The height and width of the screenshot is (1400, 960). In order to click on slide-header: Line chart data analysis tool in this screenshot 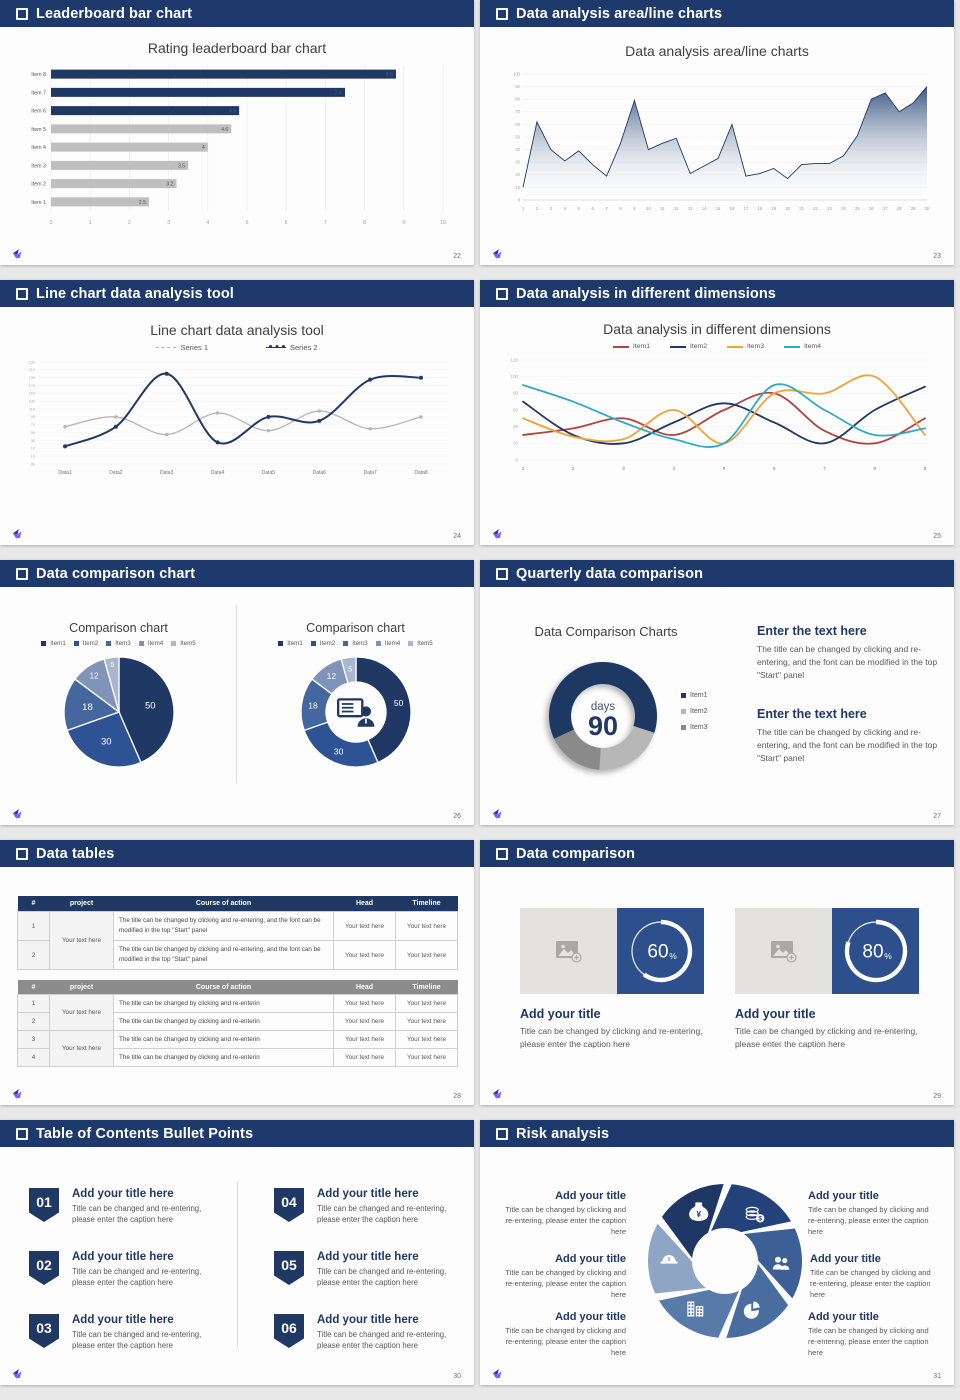, I will do `click(237, 293)`.